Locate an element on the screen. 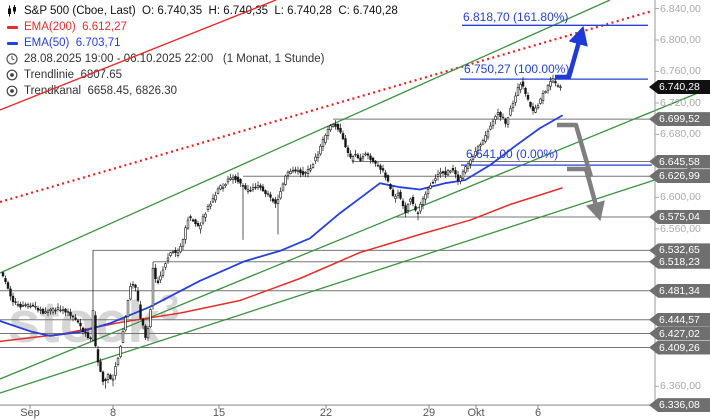  fibonacci-extension-lines is located at coordinates (556, 95).